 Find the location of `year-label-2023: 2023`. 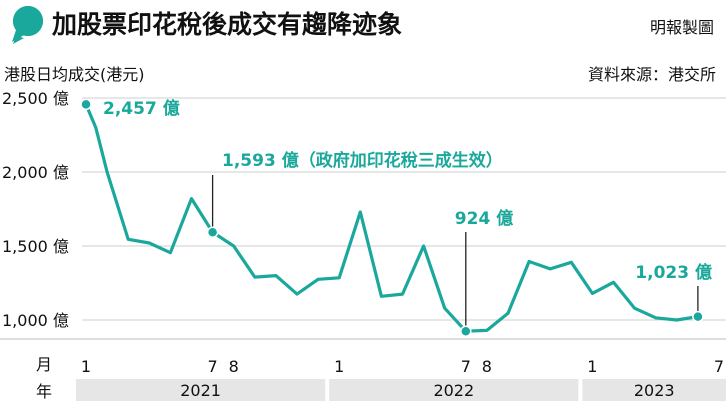

year-label-2023: 2023 is located at coordinates (654, 390).